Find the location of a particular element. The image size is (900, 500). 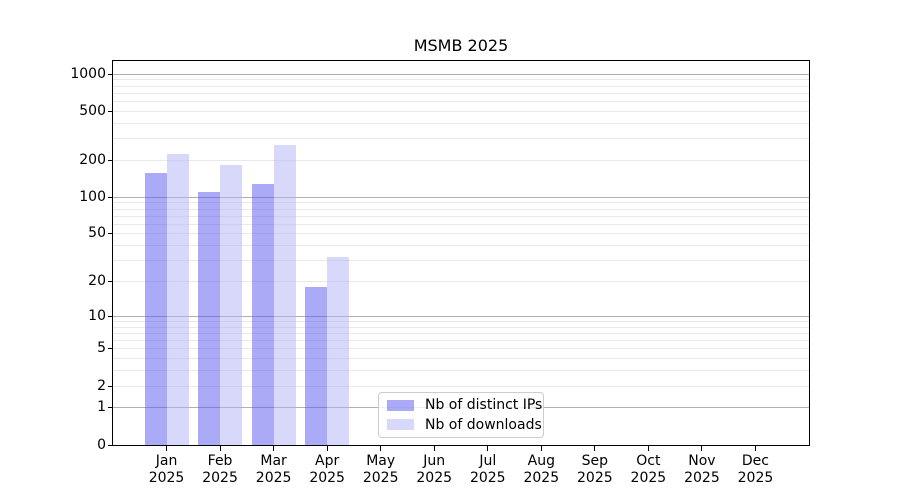

legend-item-downloads: Nb of downloads is located at coordinates (463, 424).